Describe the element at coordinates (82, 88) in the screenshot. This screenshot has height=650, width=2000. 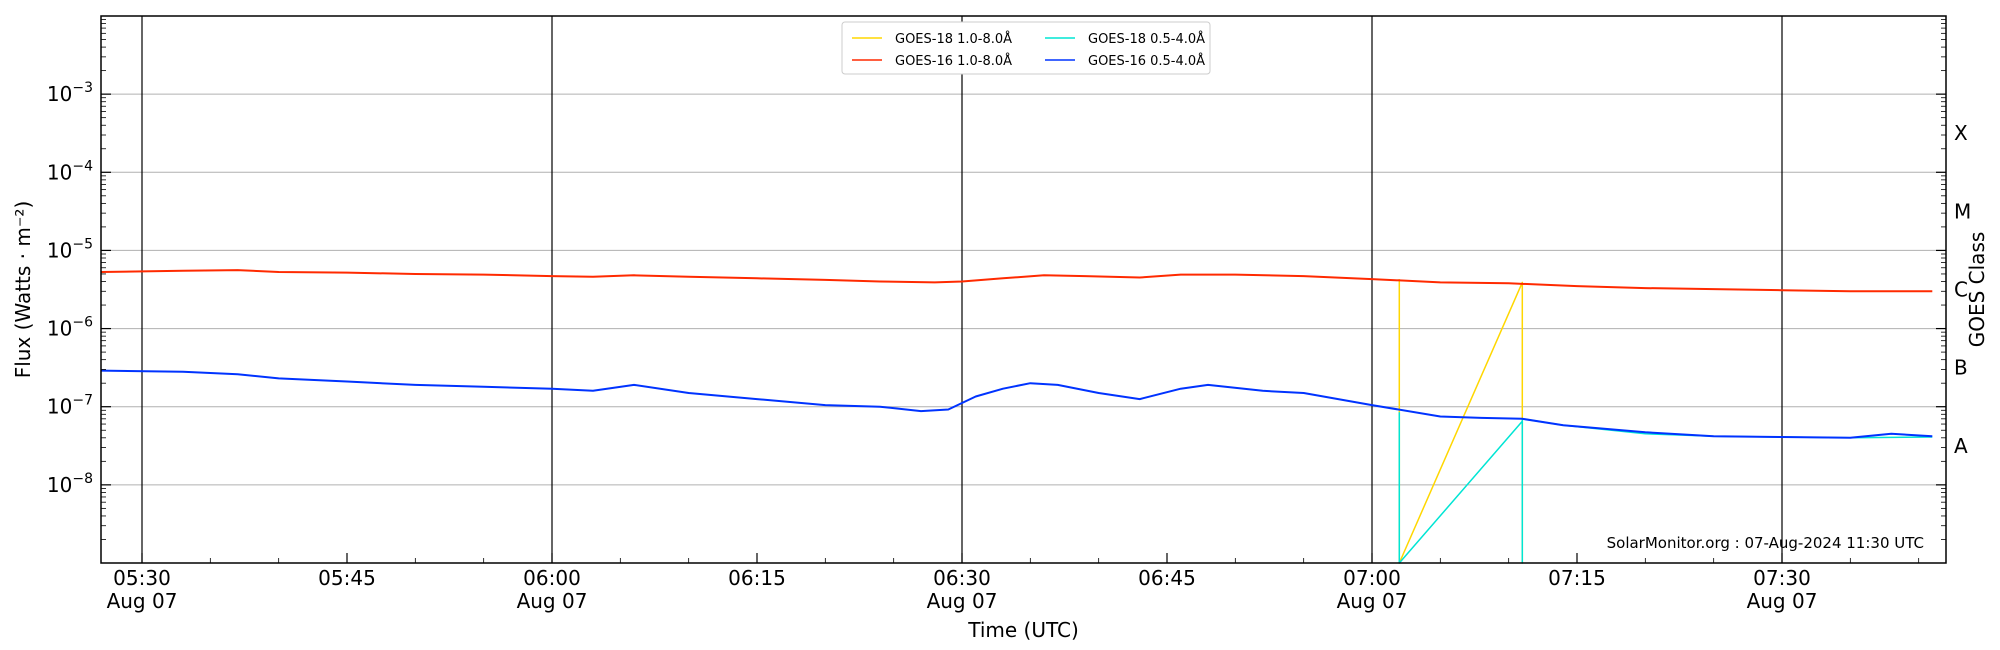
I see `y-tick-exponent: −3` at that location.